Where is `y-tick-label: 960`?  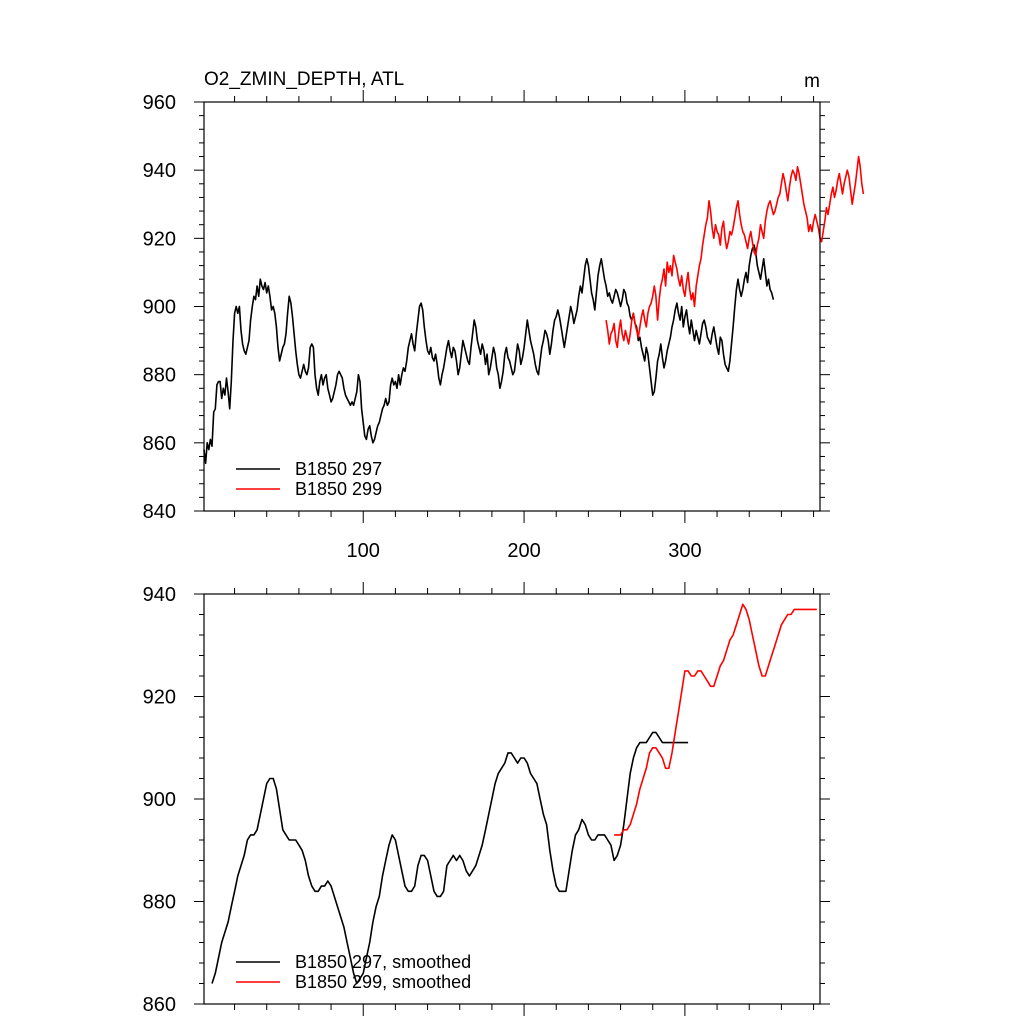 y-tick-label: 960 is located at coordinates (159, 103).